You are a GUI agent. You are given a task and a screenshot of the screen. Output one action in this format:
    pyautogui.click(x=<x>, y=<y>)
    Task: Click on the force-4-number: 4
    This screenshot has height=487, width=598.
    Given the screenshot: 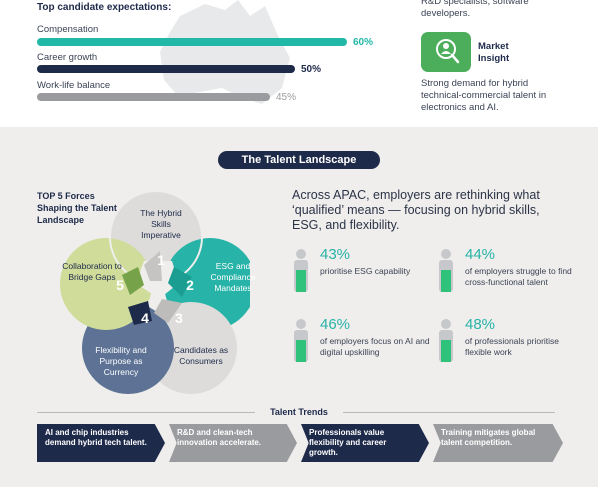 What is the action you would take?
    pyautogui.click(x=145, y=318)
    